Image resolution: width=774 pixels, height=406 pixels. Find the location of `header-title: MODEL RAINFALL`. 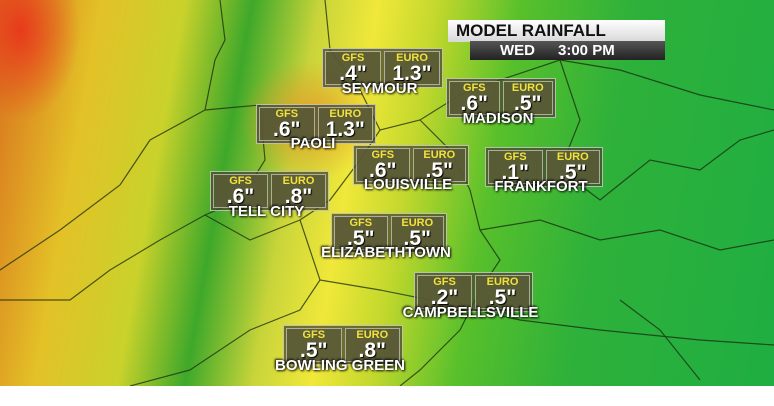

header-title: MODEL RAINFALL is located at coordinates (556, 31).